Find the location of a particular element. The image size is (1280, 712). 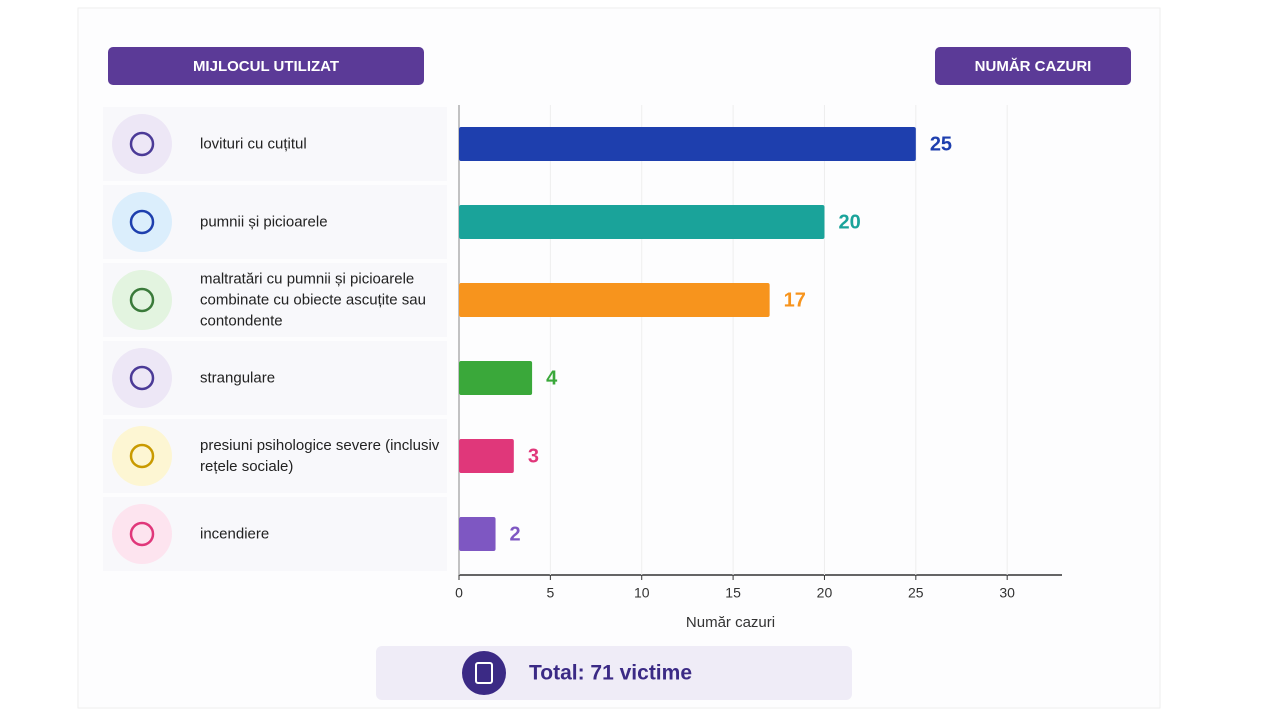

category-label: lovituri cu cuțitul is located at coordinates (253, 144).